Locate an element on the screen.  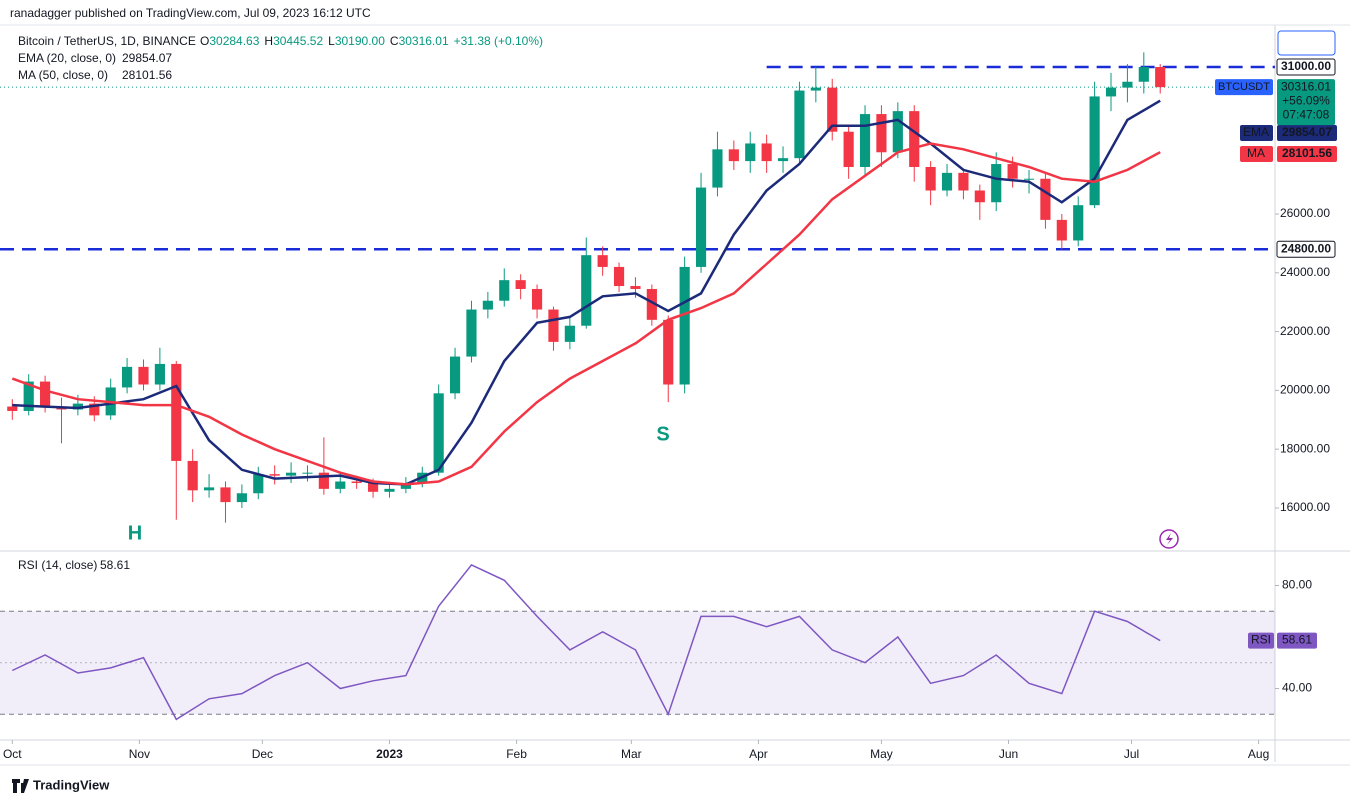
rsi-badge-value: 58.61 is located at coordinates (1297, 640).